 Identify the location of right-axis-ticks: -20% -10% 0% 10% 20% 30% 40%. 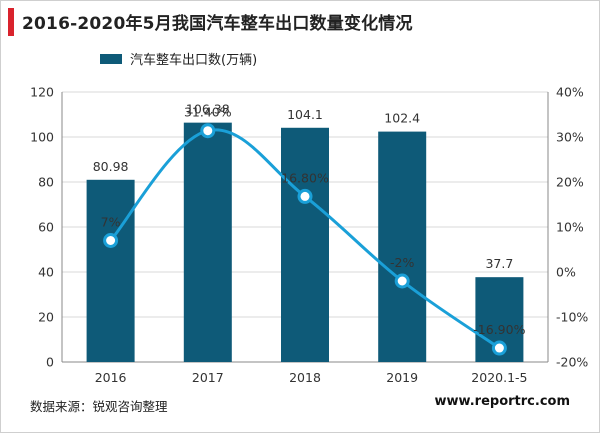
(572, 227).